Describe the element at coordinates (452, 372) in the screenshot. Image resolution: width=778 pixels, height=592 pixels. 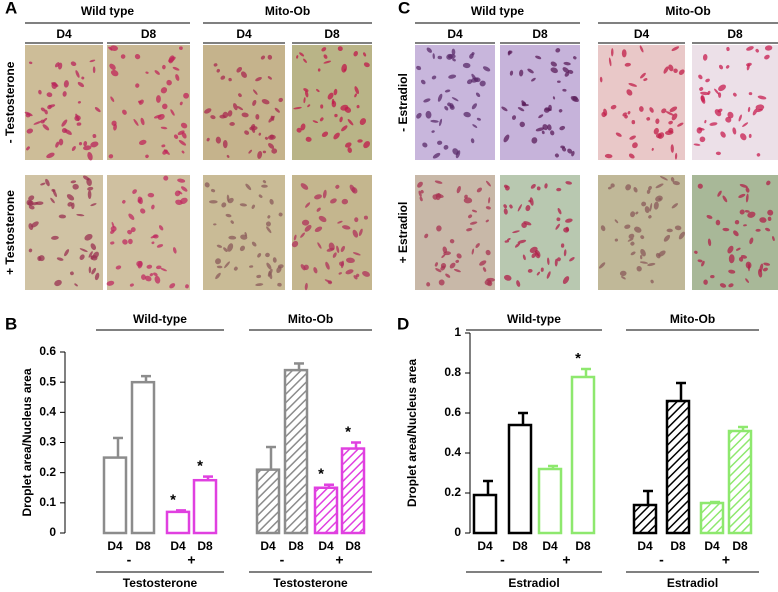
I see `y-tick-label: 0.8` at that location.